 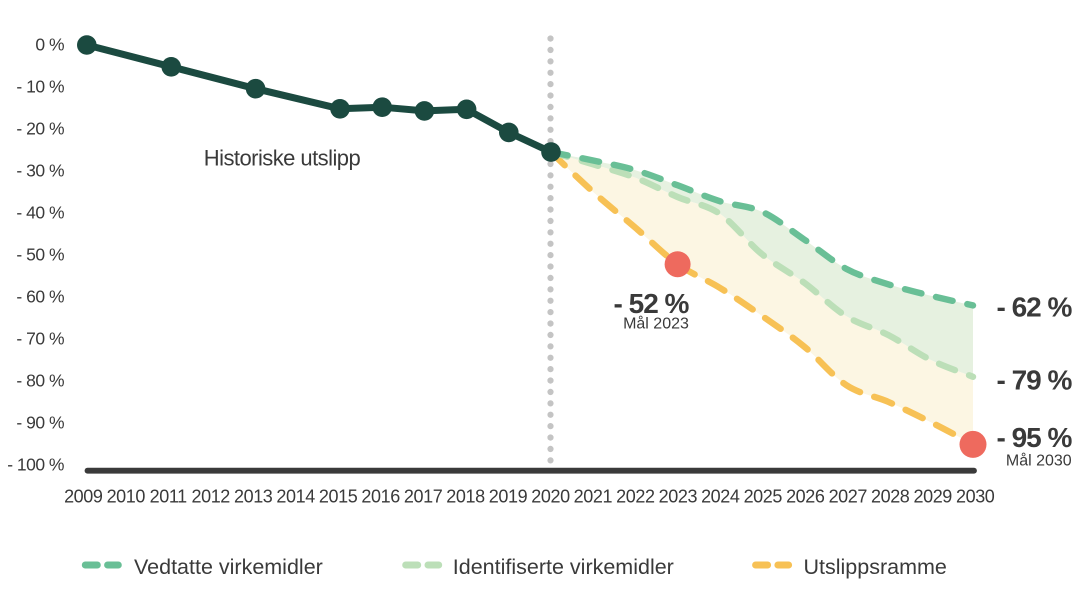 I want to click on svg-text: 2027, so click(x=848, y=496).